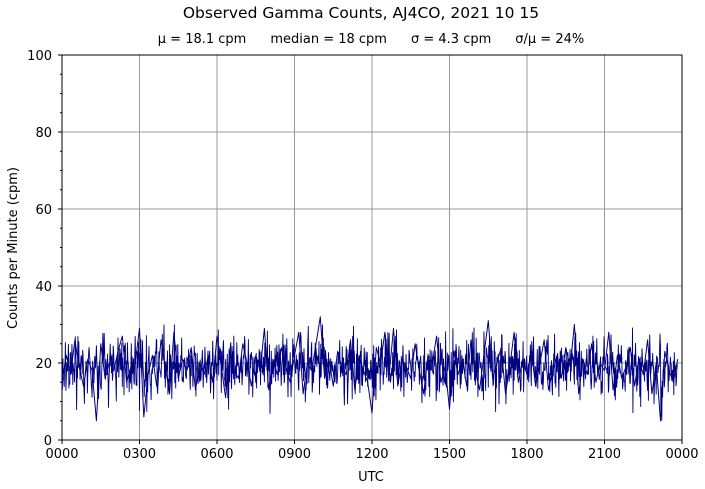 This screenshot has height=489, width=705. Describe the element at coordinates (202, 39) in the screenshot. I see `stat-mean: μ = 18.1 cpm` at that location.